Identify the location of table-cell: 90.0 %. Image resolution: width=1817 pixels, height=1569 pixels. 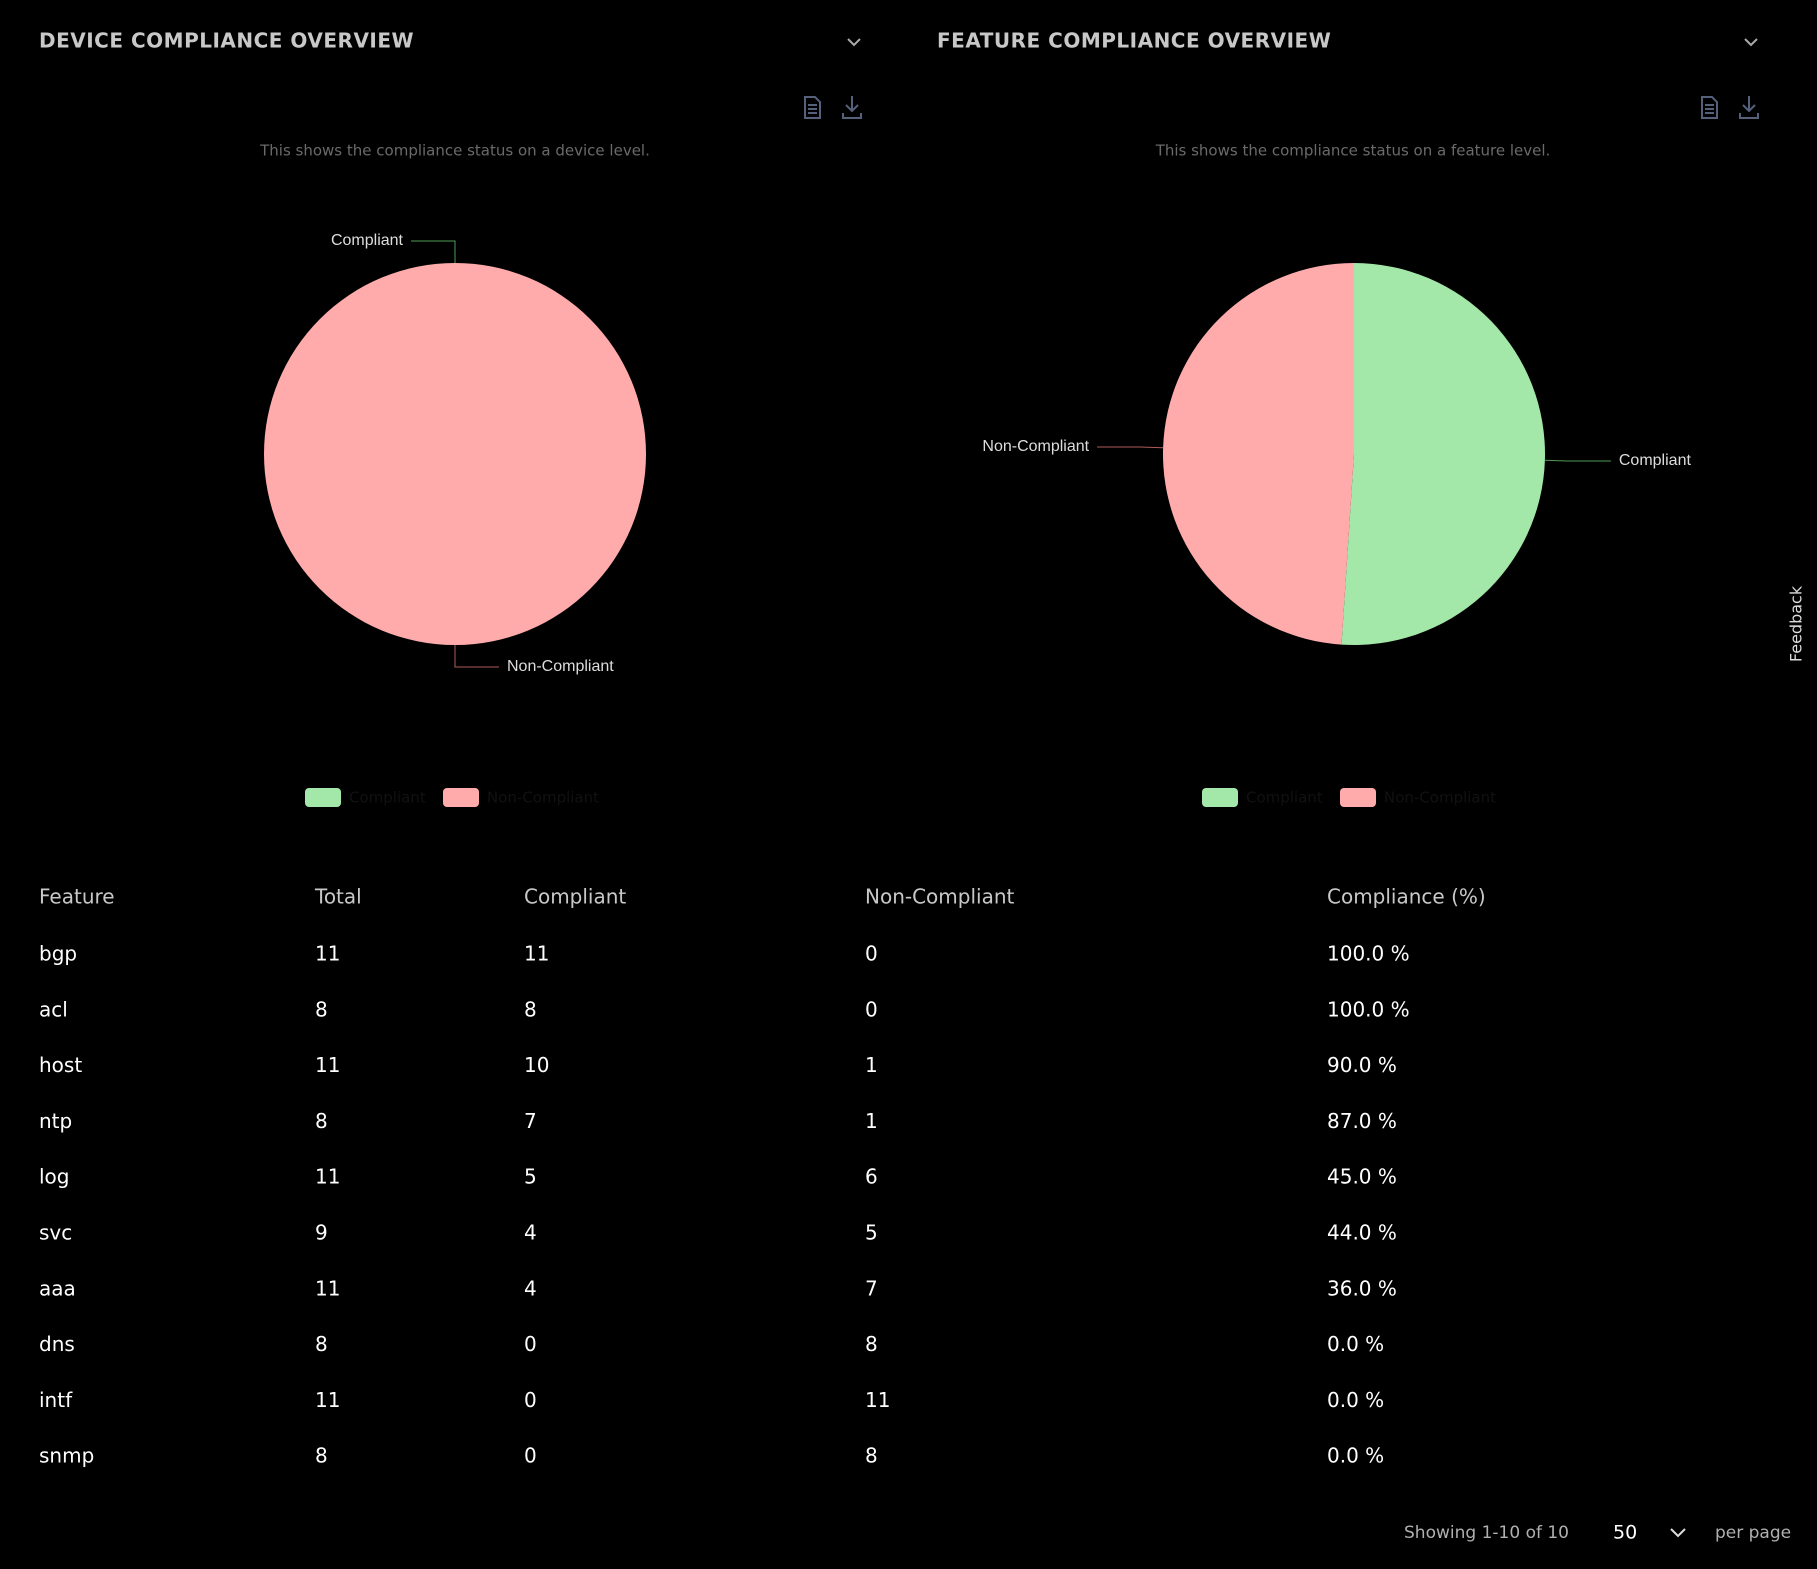
(1362, 1065).